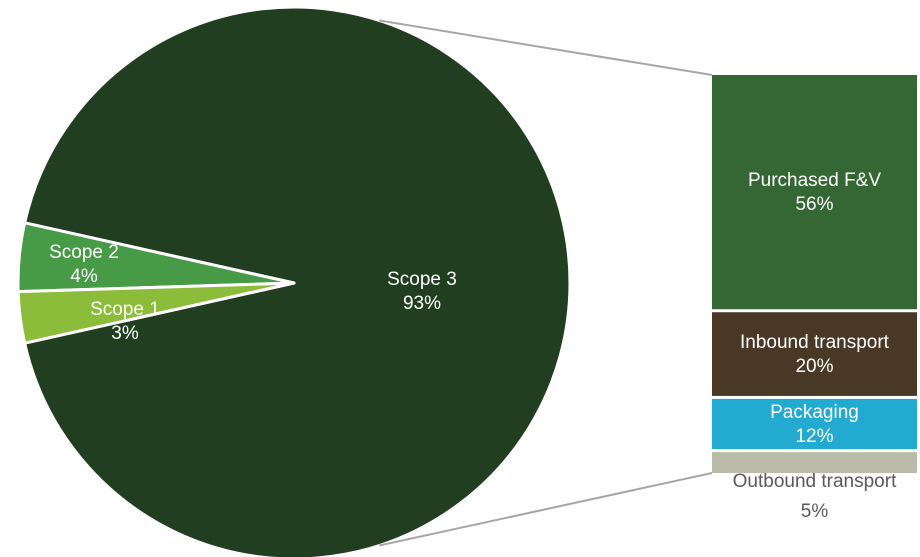  I want to click on pie-label-scope-1-name: Scope 1, so click(125, 309).